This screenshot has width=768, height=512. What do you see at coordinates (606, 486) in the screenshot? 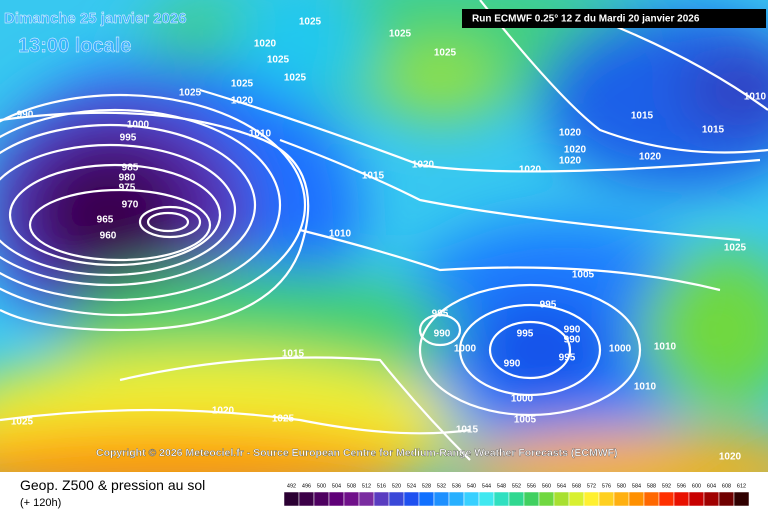
I see `scale-label: 576` at bounding box center [606, 486].